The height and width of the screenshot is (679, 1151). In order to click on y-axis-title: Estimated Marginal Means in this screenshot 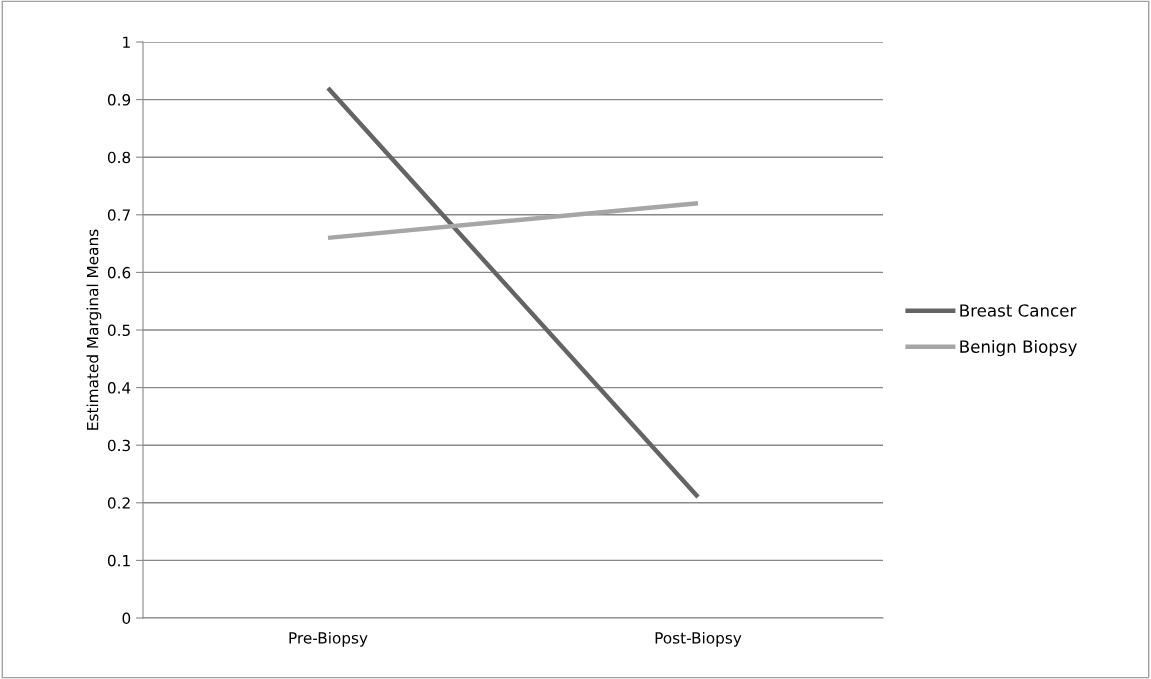, I will do `click(94, 329)`.